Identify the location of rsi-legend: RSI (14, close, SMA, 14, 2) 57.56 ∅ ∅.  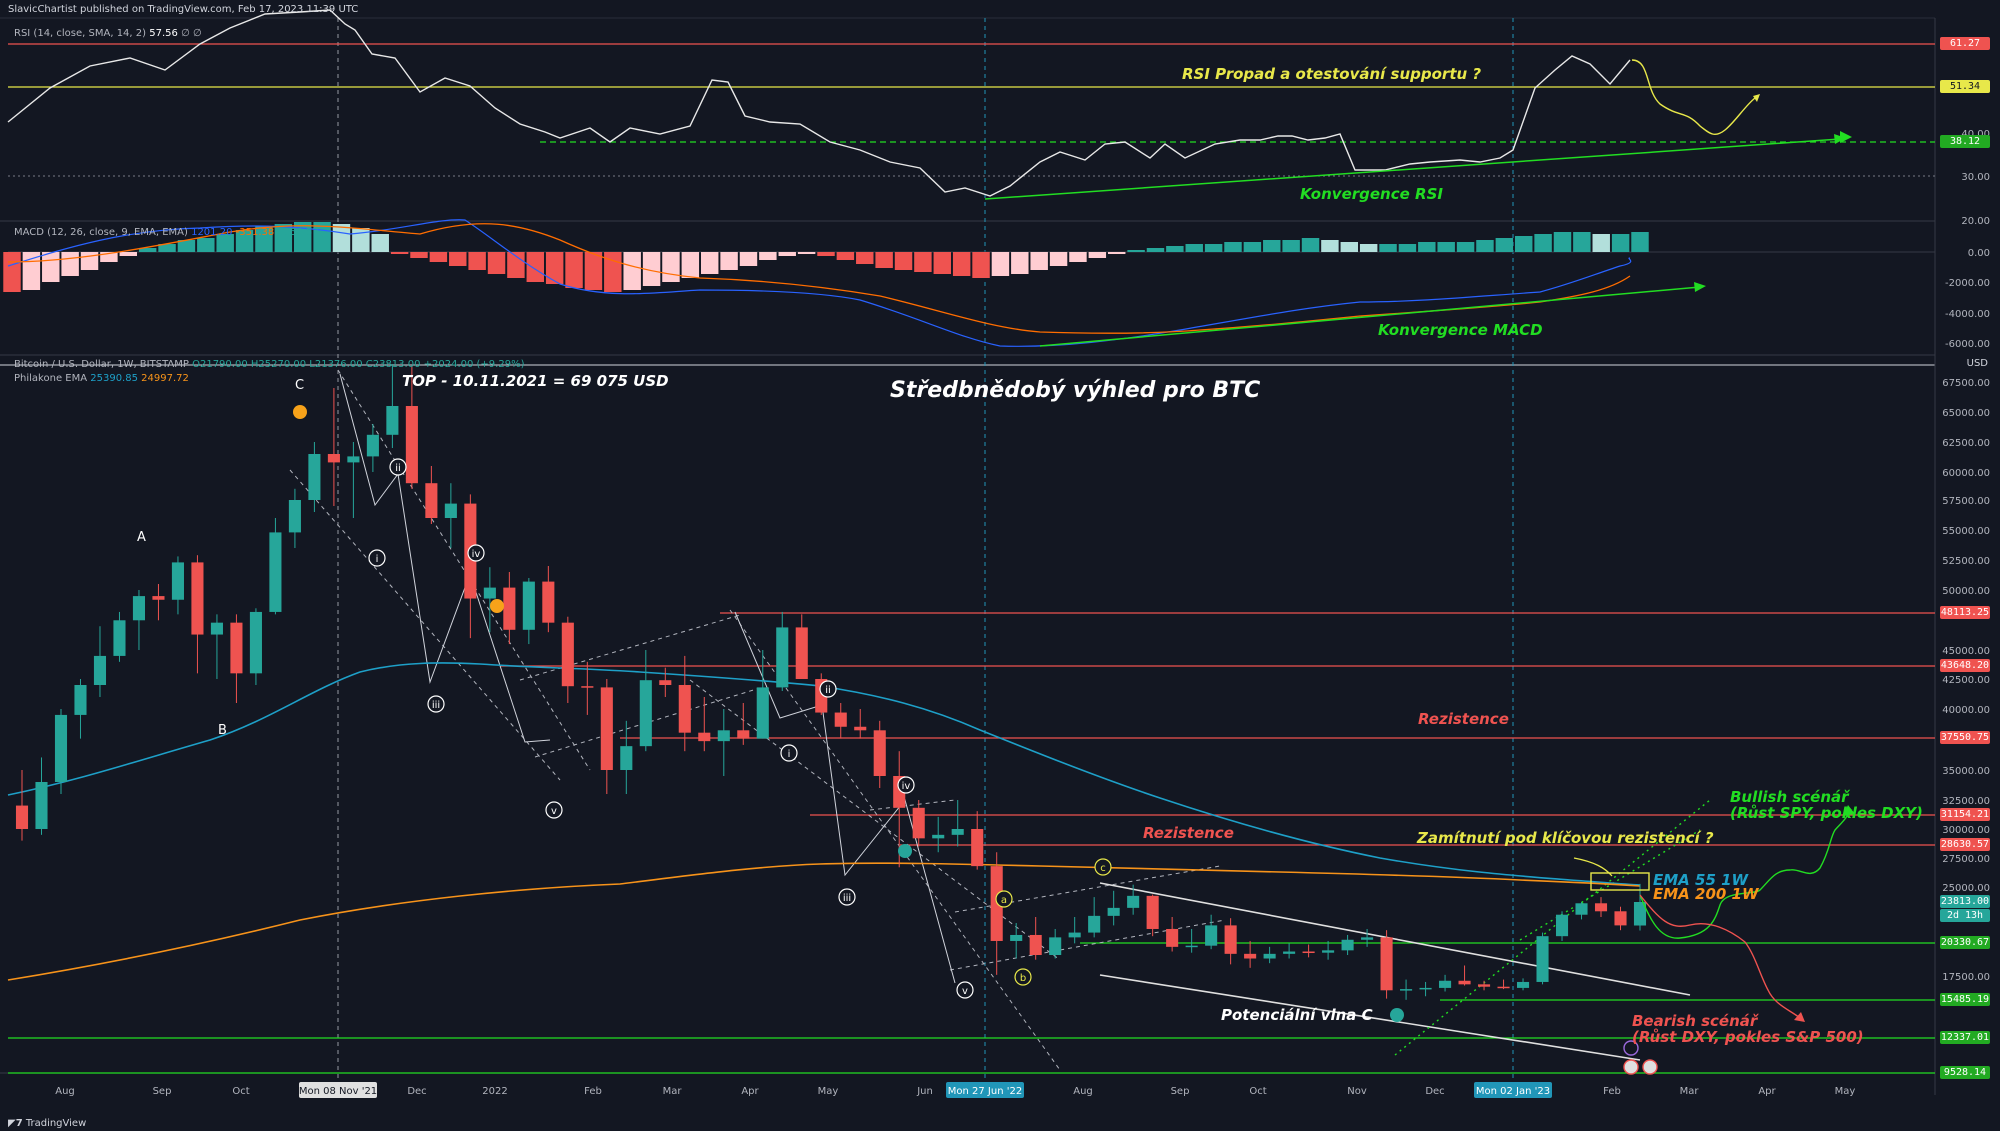
(108, 33).